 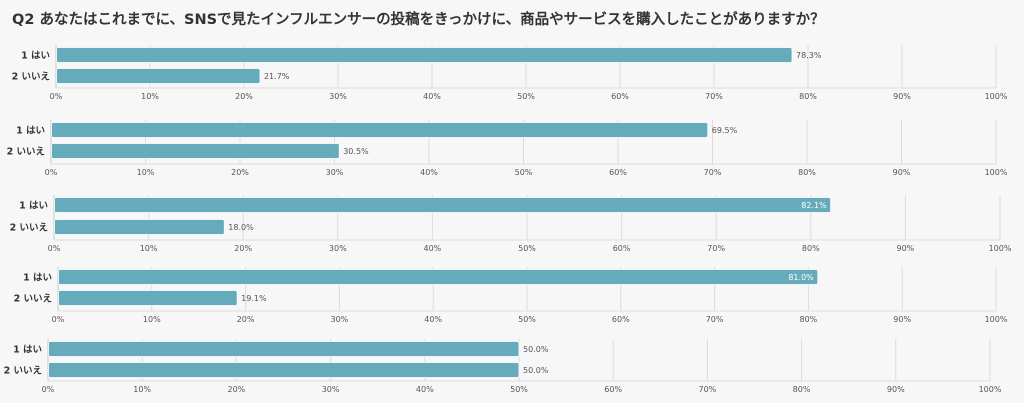 I want to click on value-label: 81.0%, so click(x=801, y=277).